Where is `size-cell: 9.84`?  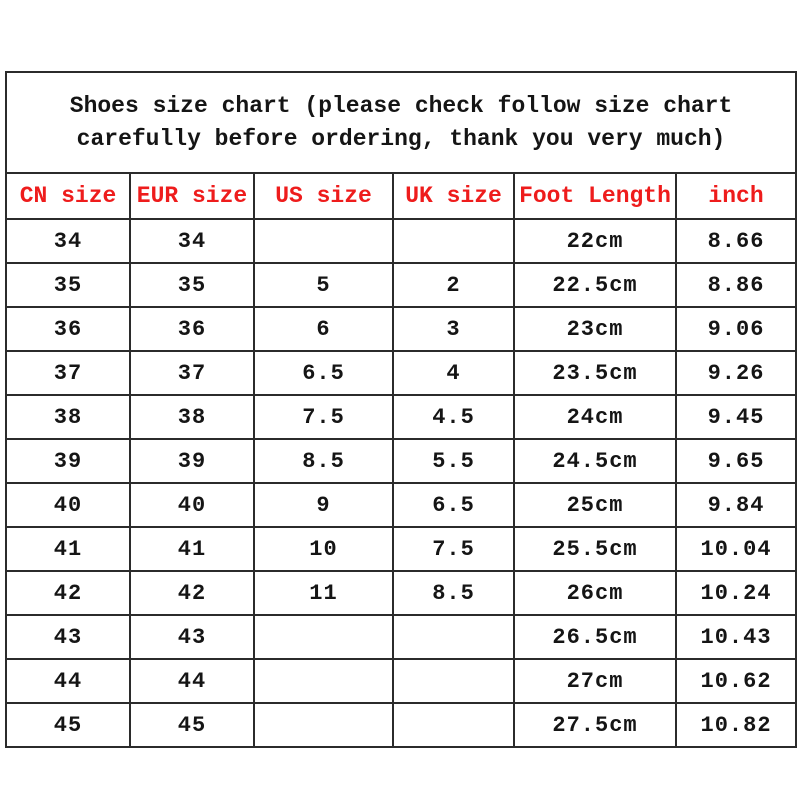 size-cell: 9.84 is located at coordinates (736, 505).